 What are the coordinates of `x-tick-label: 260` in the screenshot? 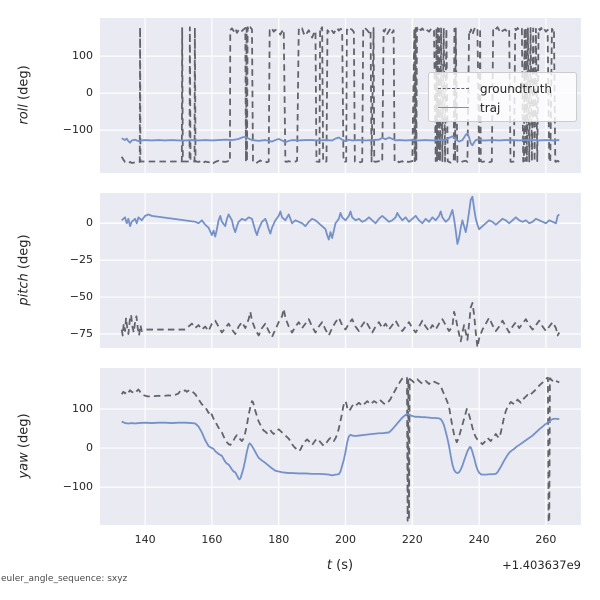 It's located at (546, 539).